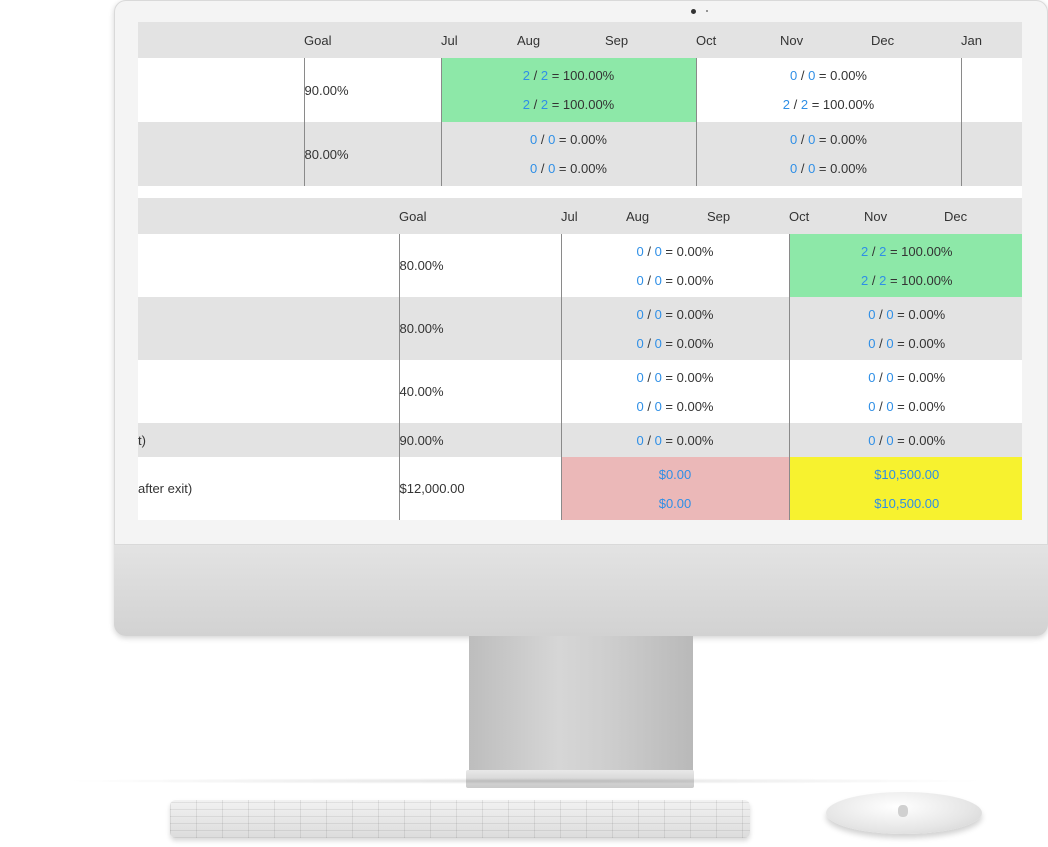  Describe the element at coordinates (373, 90) in the screenshot. I see `row-goal: 90.00%` at that location.